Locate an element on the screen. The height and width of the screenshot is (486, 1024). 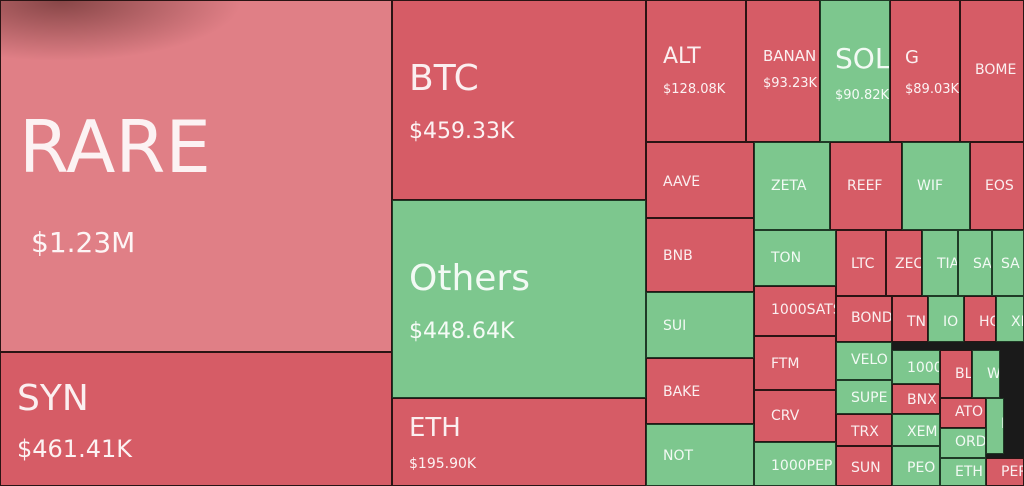
tile-bl: BL is located at coordinates (956, 374).